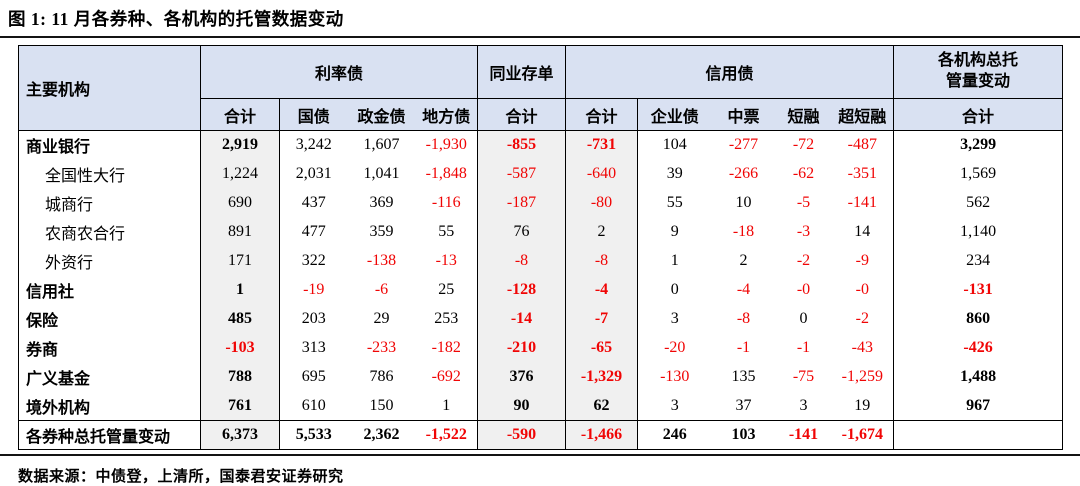 The width and height of the screenshot is (1080, 486). What do you see at coordinates (240, 114) in the screenshot?
I see `subheader-rate-total: 合计` at bounding box center [240, 114].